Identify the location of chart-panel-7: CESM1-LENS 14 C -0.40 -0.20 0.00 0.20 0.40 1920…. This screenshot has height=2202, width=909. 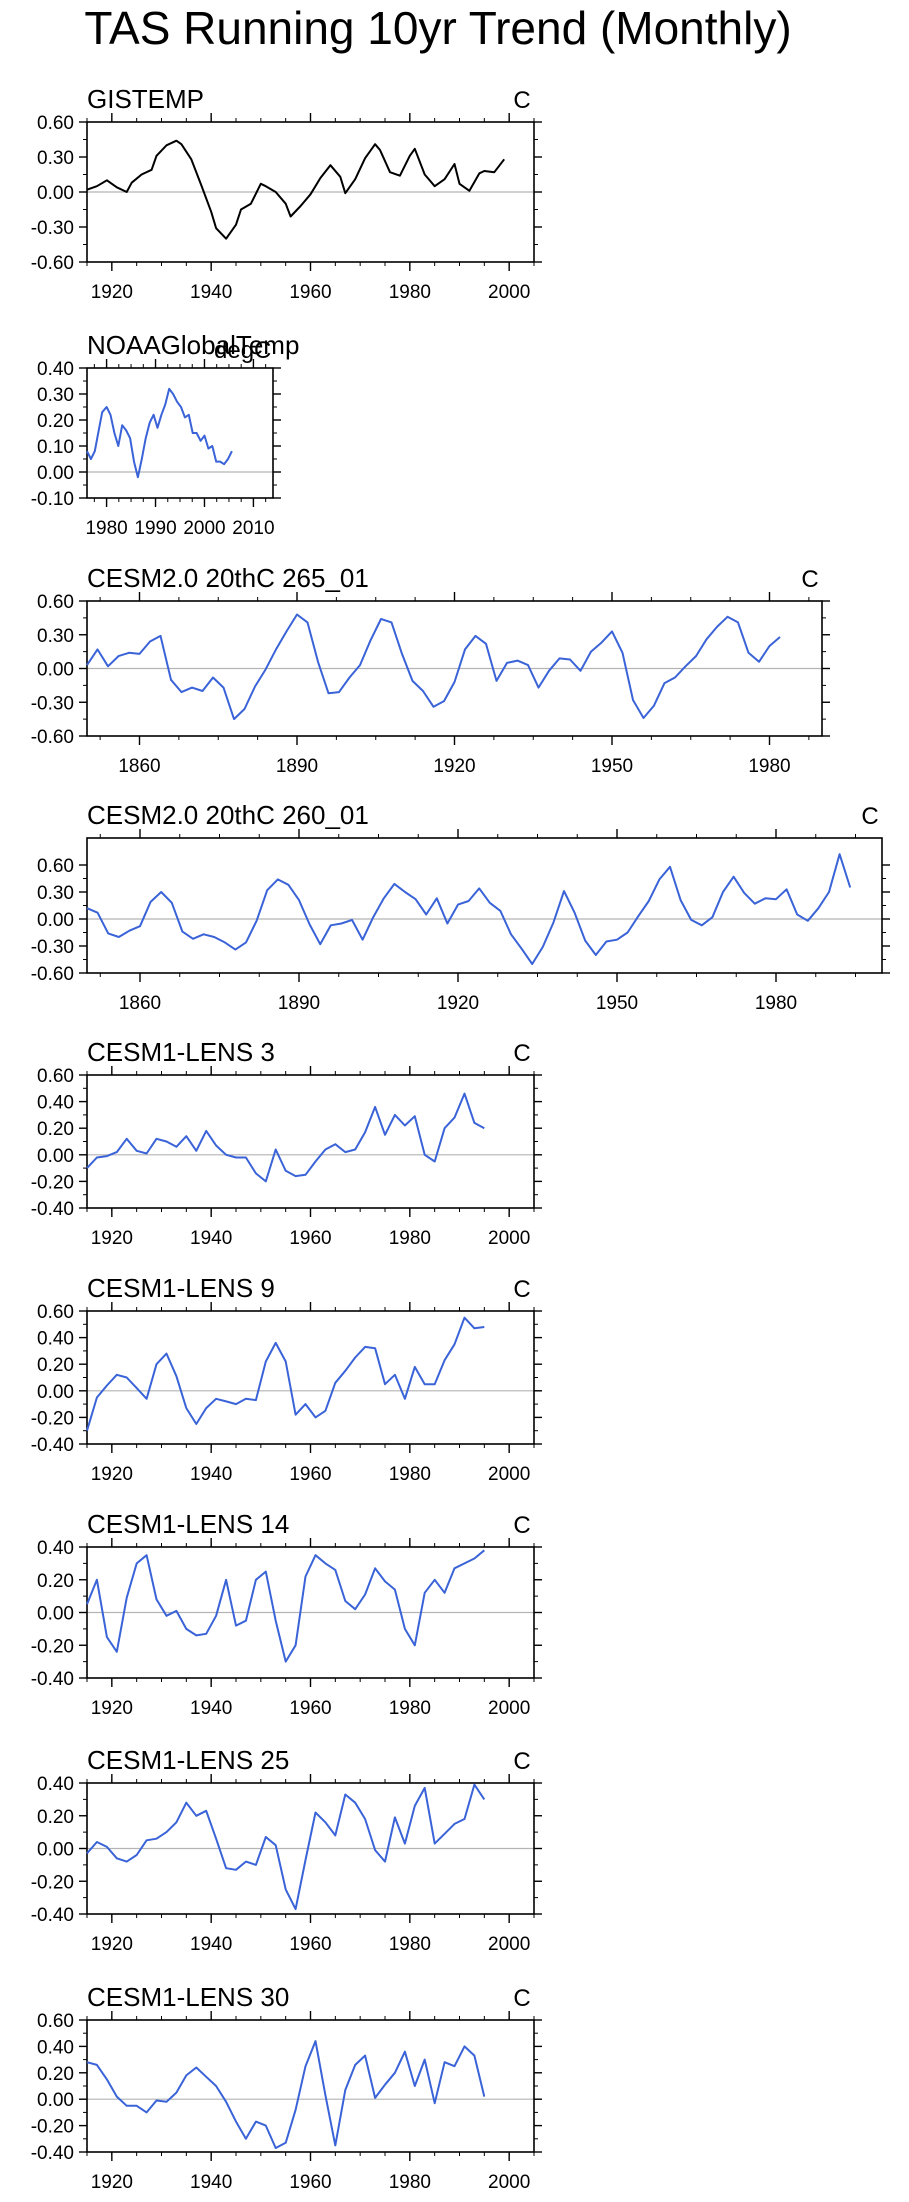
(286, 1614).